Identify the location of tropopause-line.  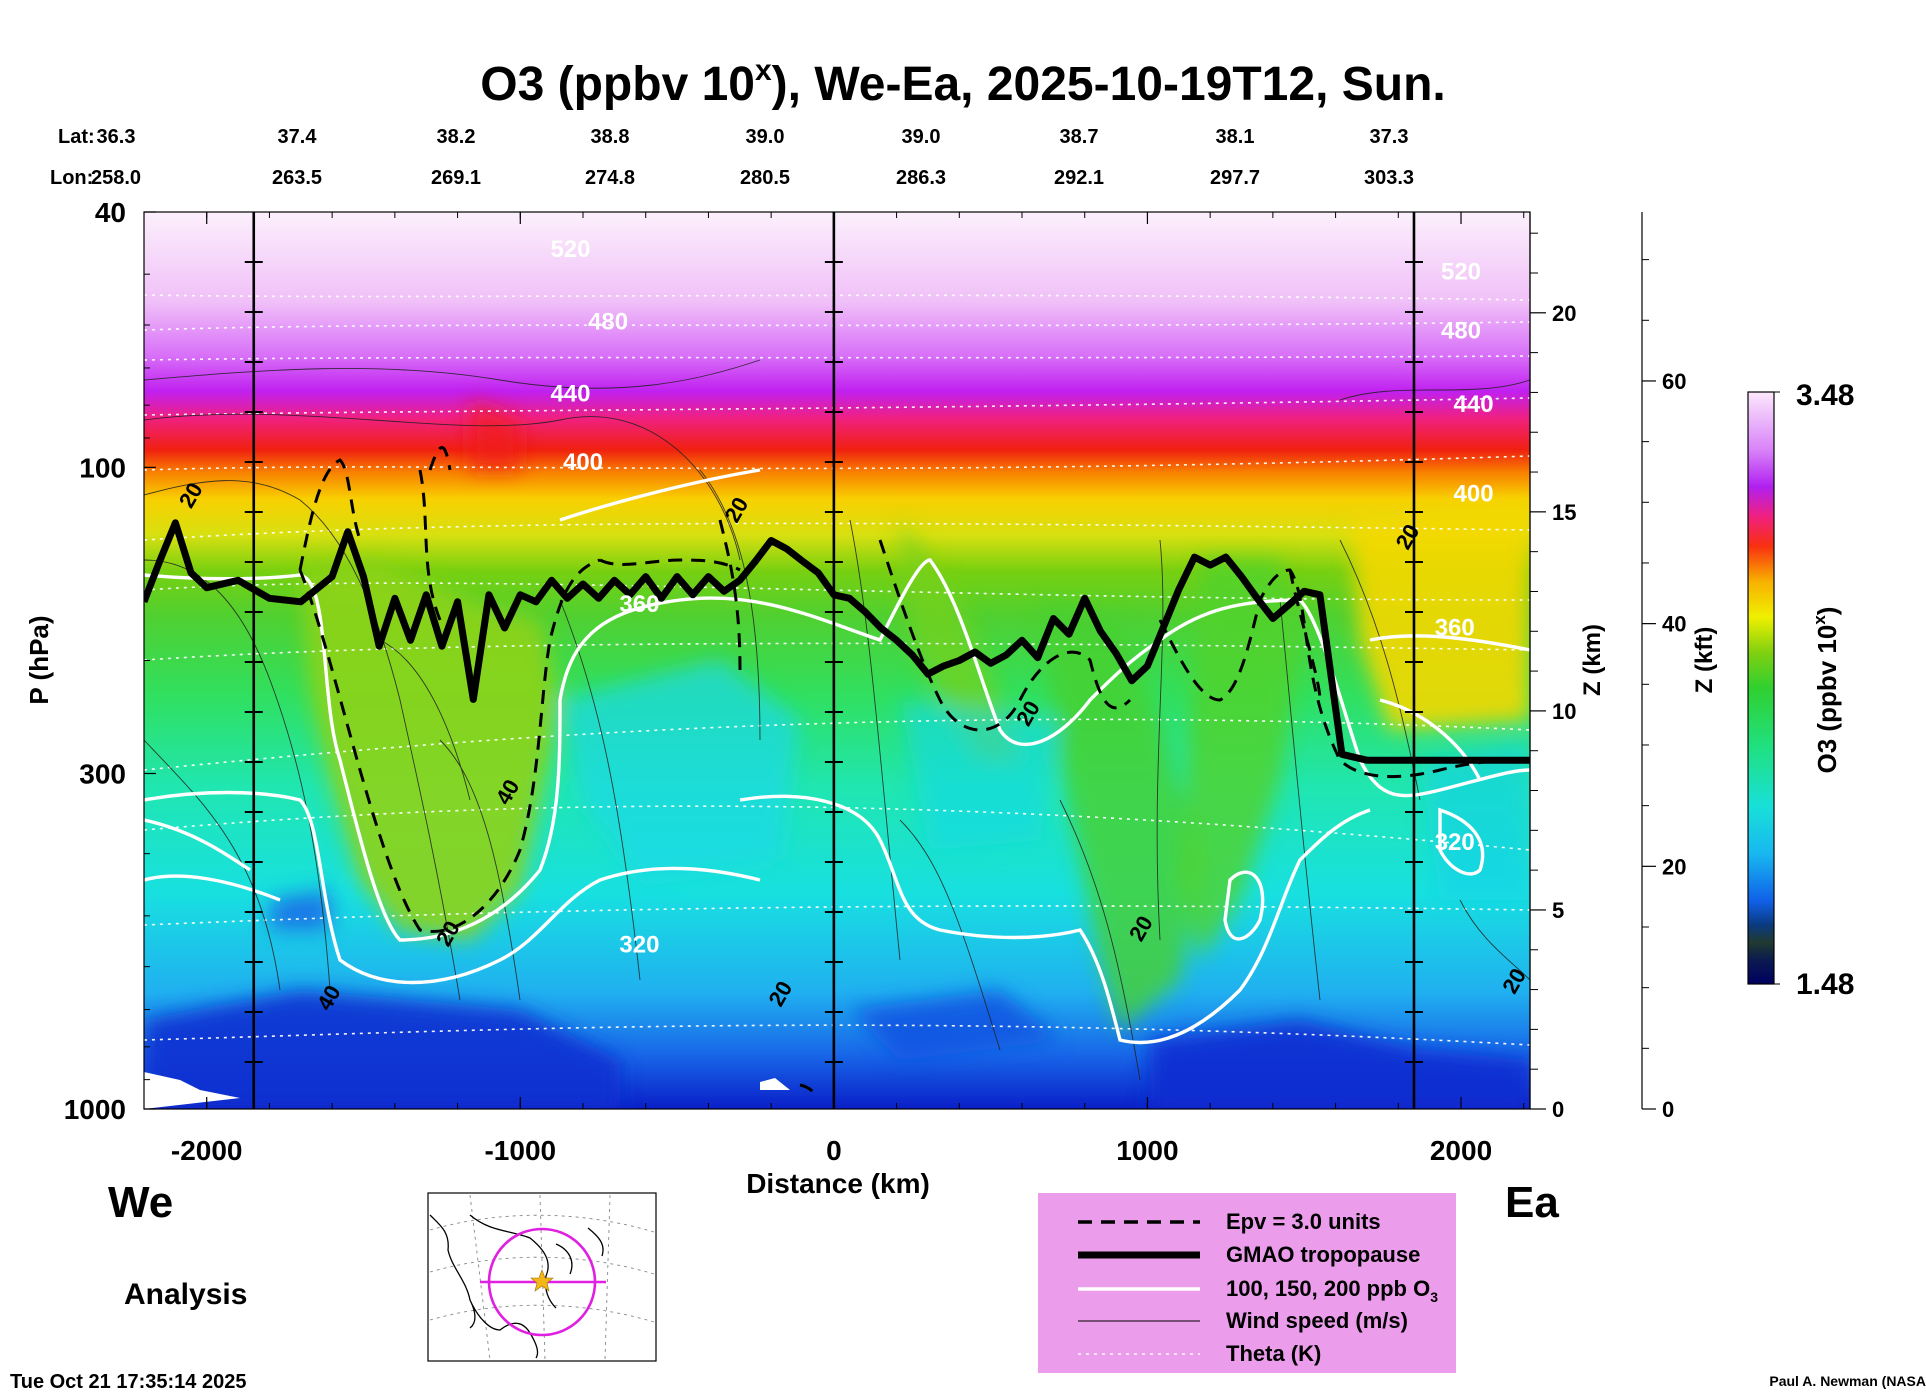
(837, 641).